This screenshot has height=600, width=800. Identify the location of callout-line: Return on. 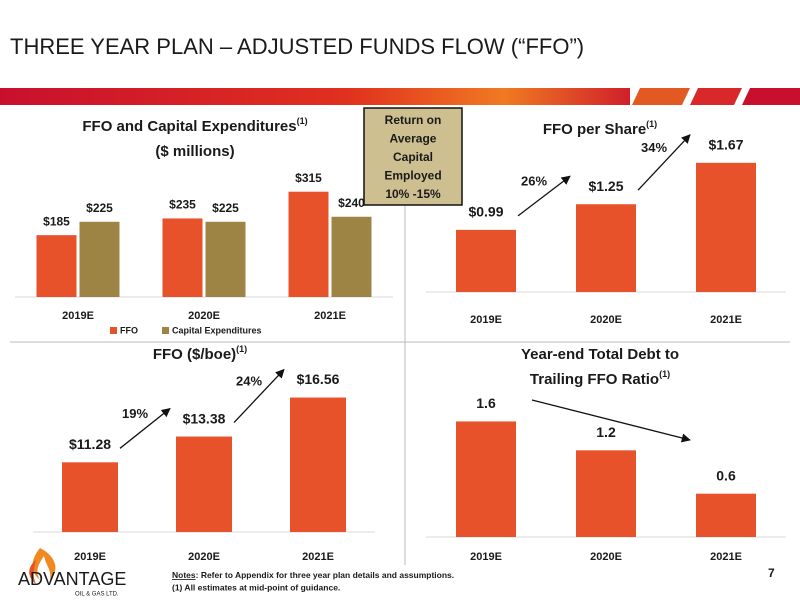
(413, 120).